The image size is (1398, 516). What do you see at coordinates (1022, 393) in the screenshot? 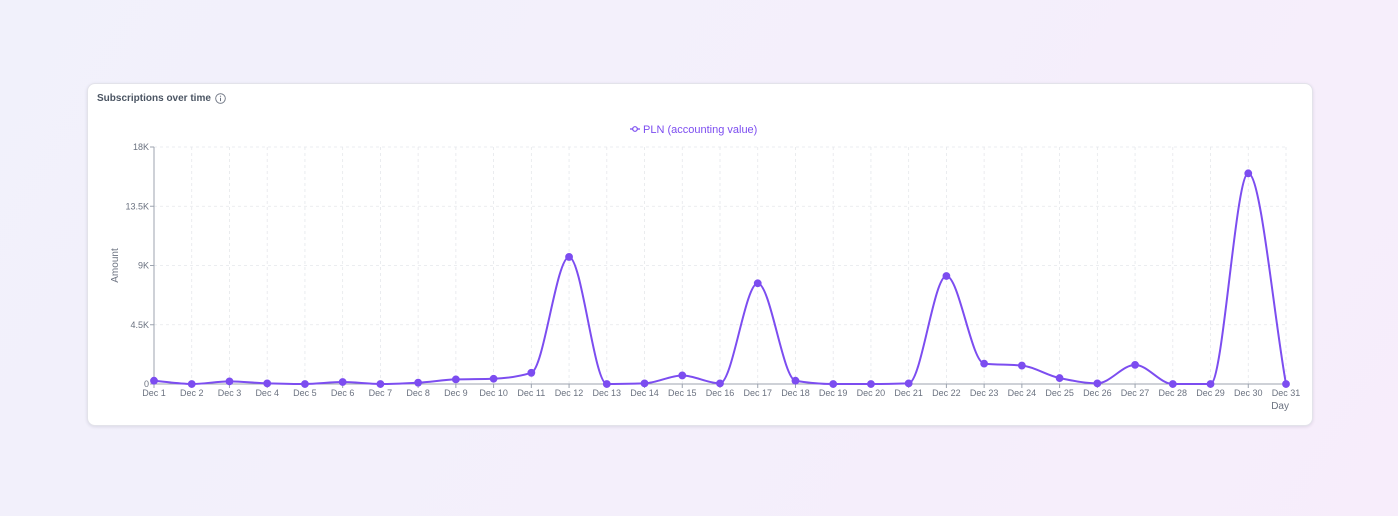
I see `x-axis-tick-label: Dec 24` at bounding box center [1022, 393].